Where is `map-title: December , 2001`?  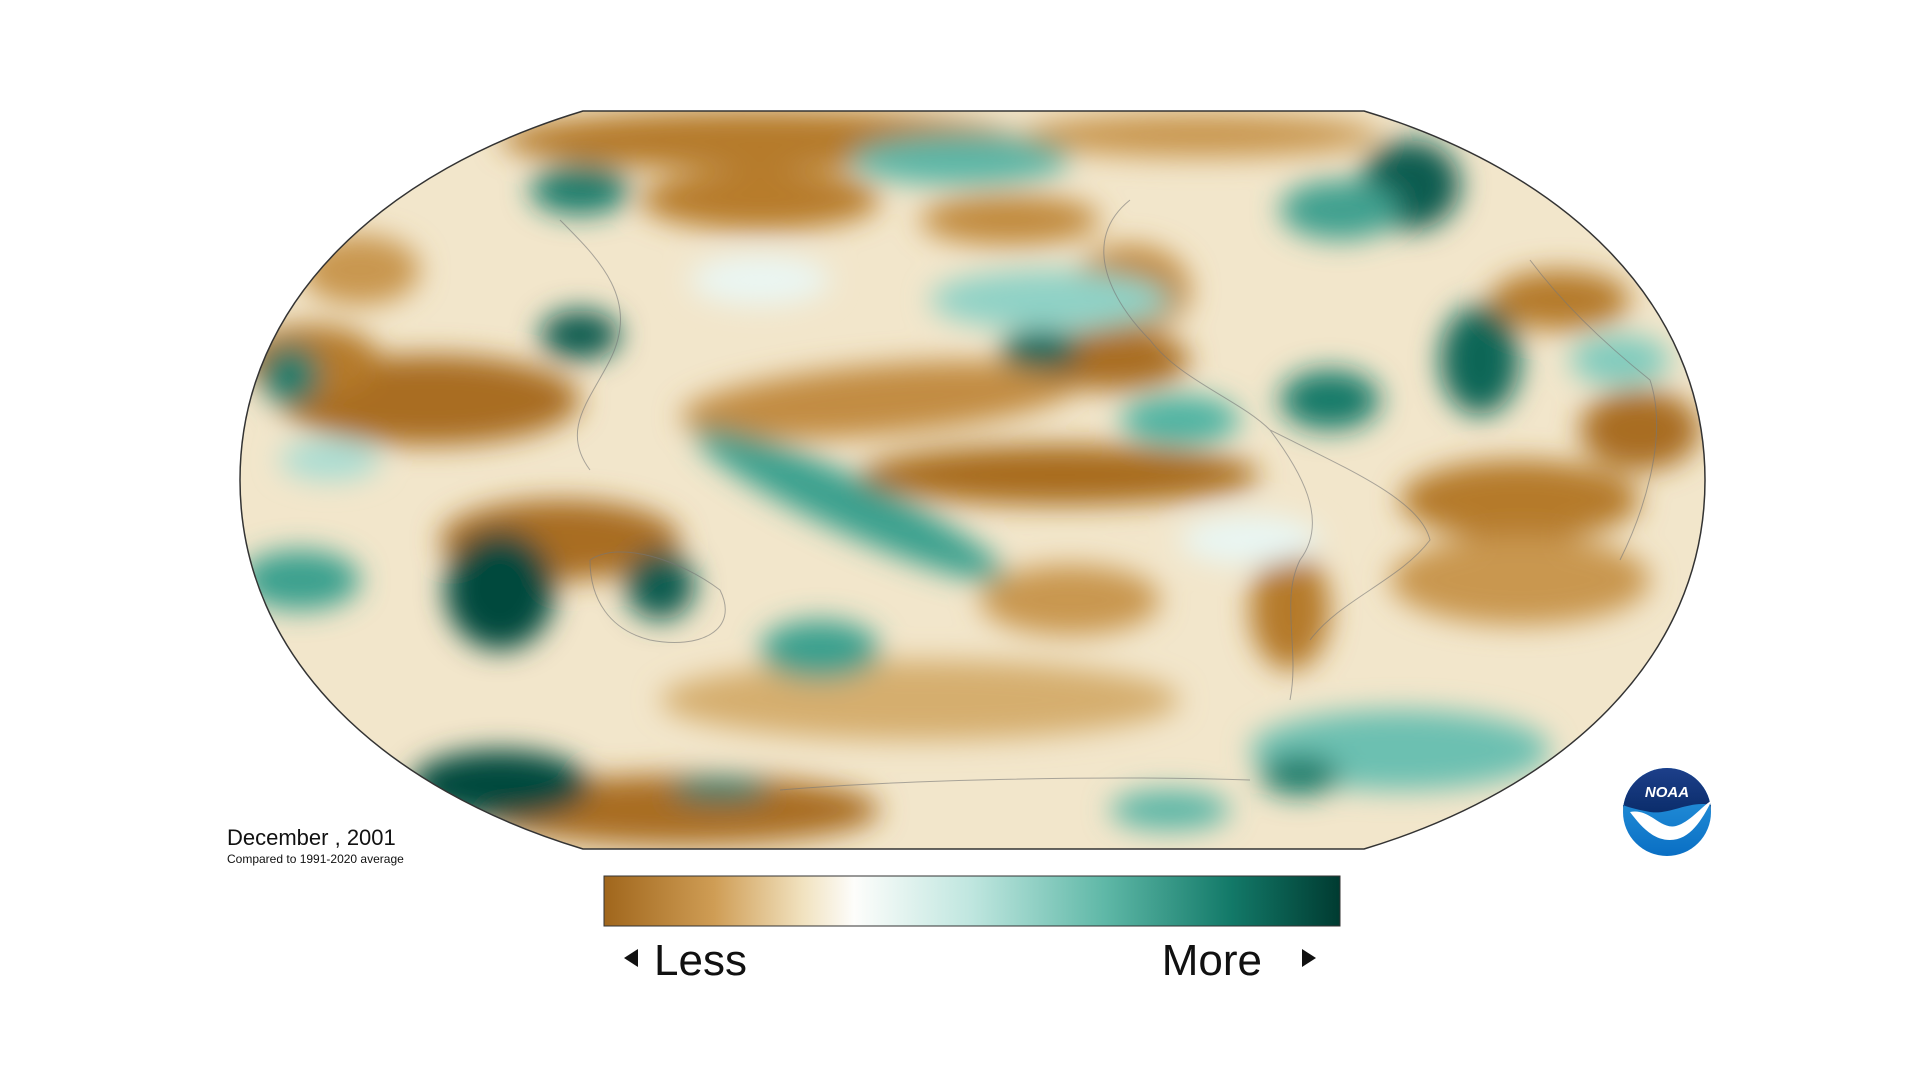
map-title: December , 2001 is located at coordinates (311, 837).